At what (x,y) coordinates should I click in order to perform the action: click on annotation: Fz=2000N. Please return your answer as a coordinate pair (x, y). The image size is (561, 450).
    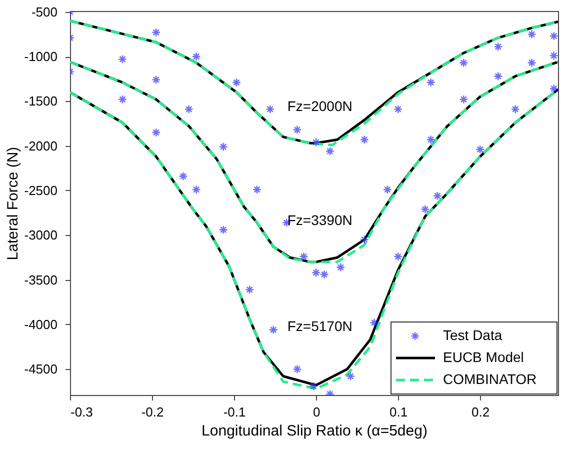
    Looking at the image, I should click on (319, 106).